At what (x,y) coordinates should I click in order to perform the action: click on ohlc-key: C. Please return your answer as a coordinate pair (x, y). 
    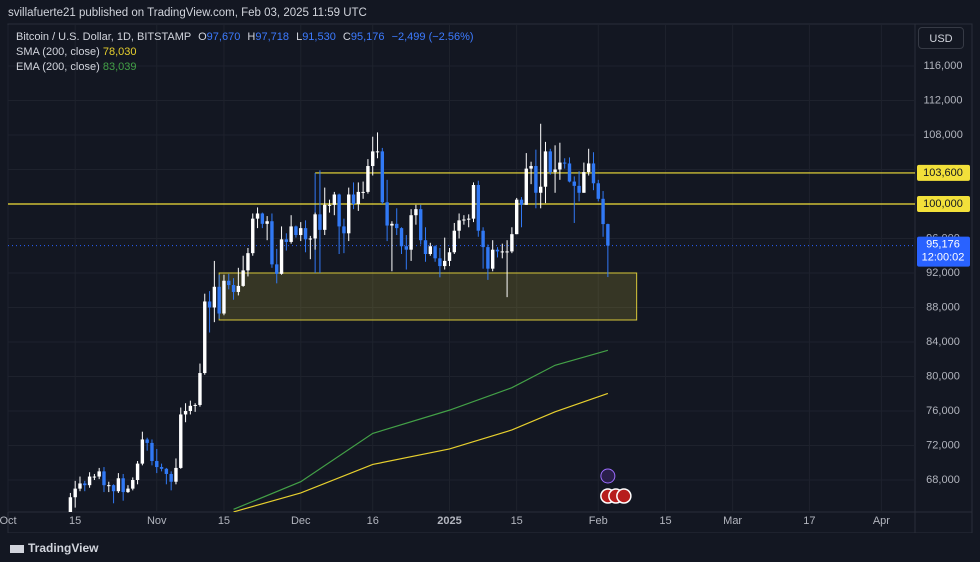
    Looking at the image, I should click on (346, 37).